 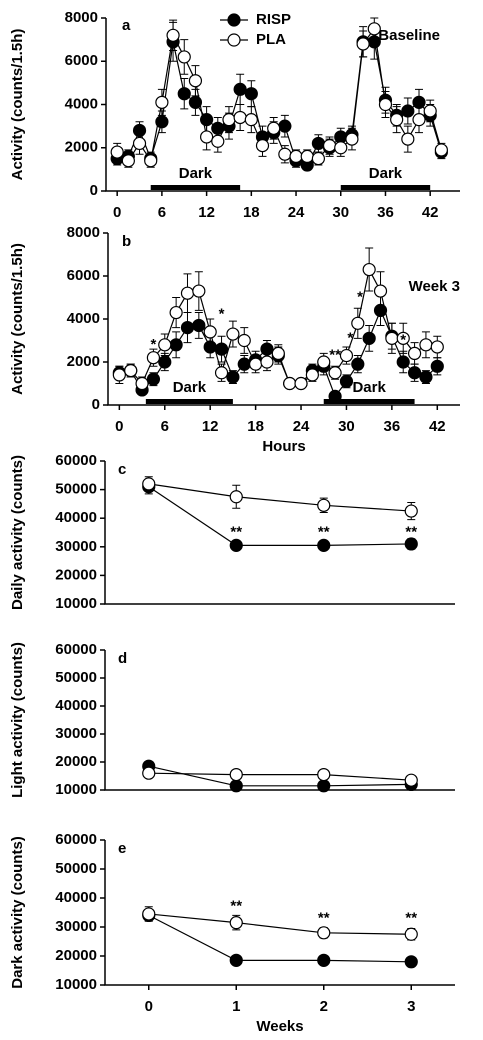 What do you see at coordinates (17, 319) in the screenshot?
I see `y-axis-label: Activity (counts/1.5h)` at bounding box center [17, 319].